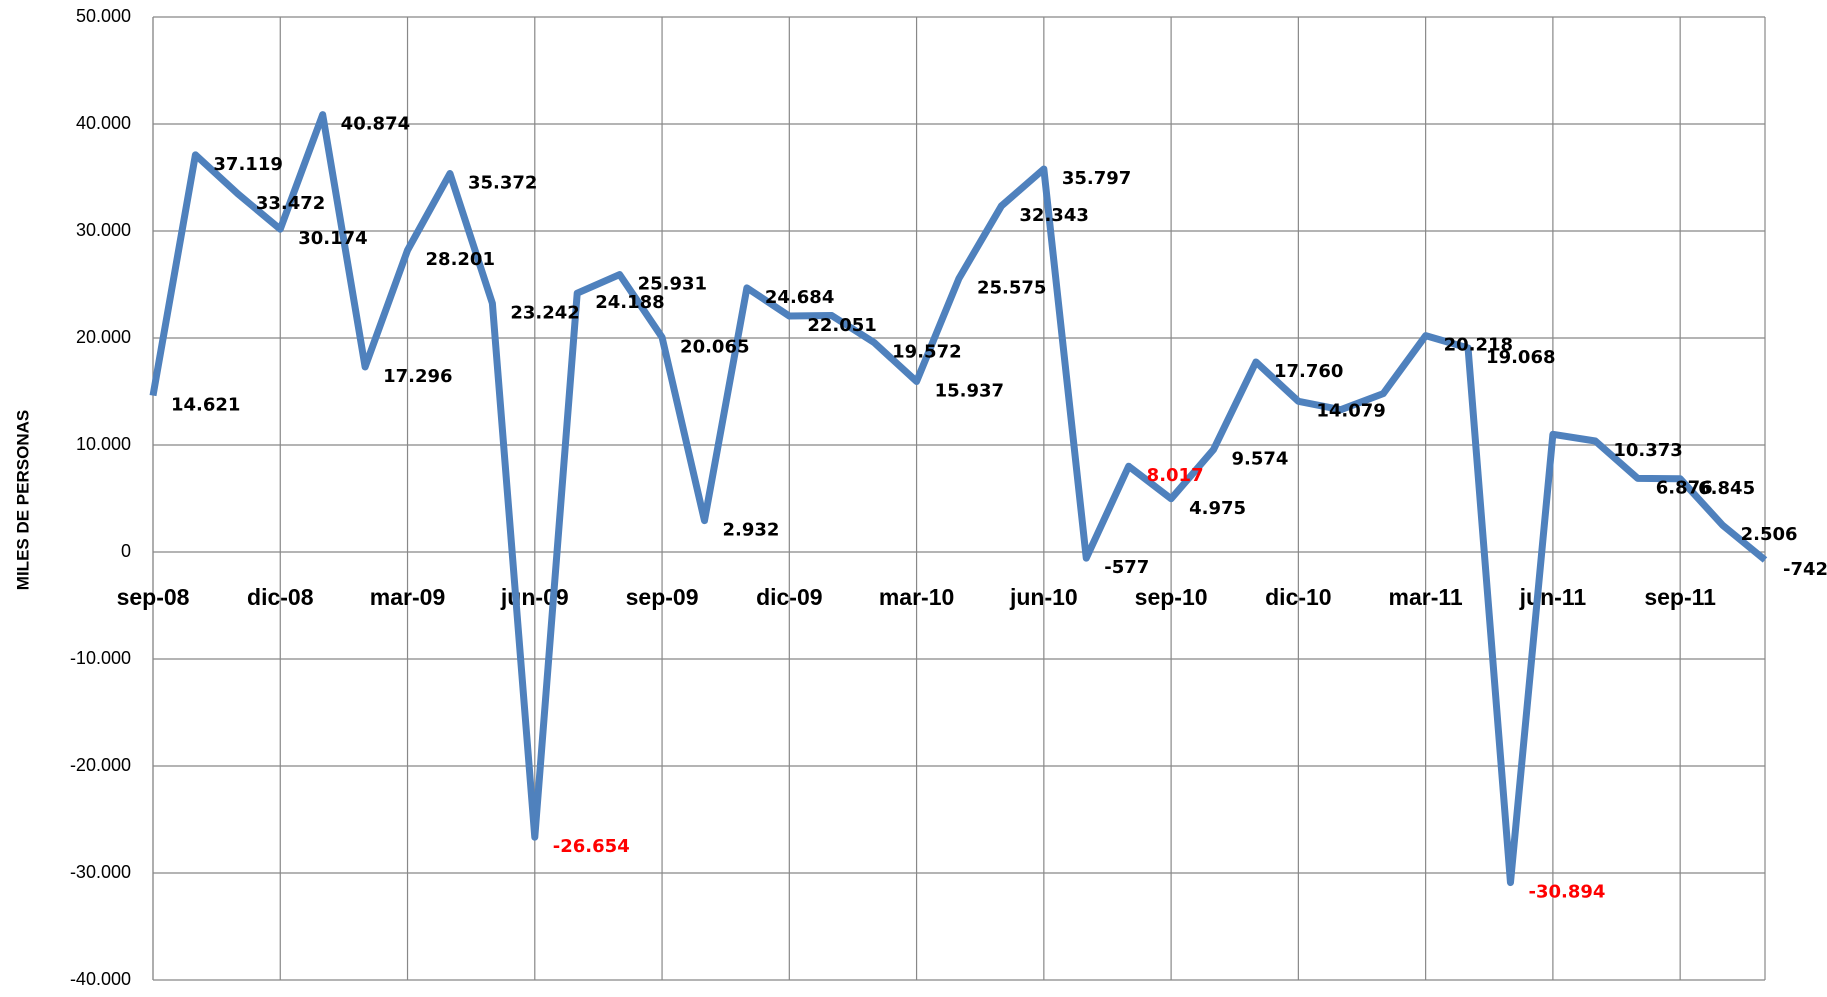 This screenshot has width=1827, height=997. What do you see at coordinates (1260, 459) in the screenshot?
I see `data-label: 9.574` at bounding box center [1260, 459].